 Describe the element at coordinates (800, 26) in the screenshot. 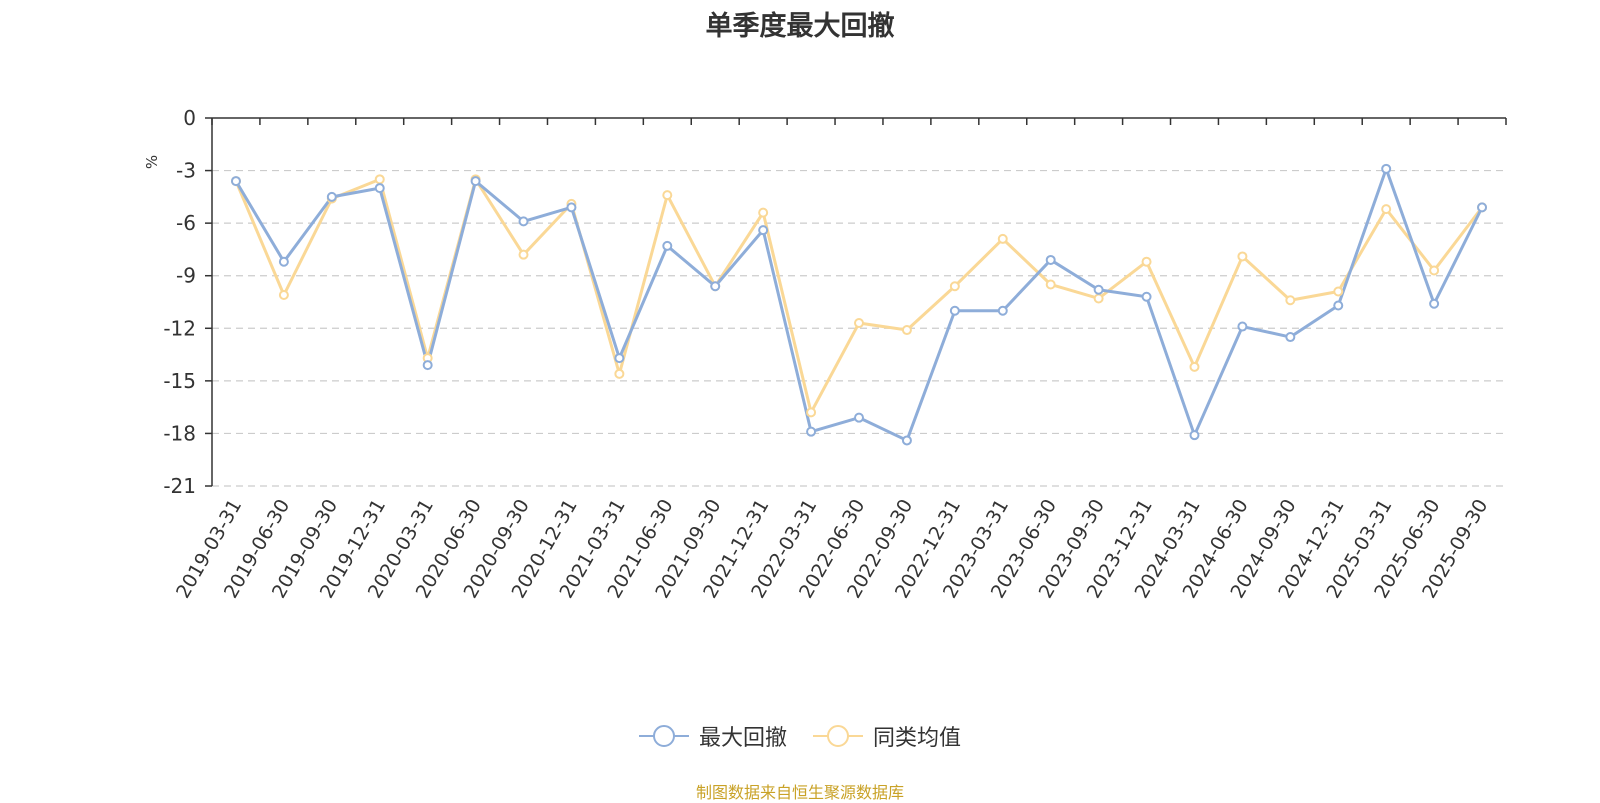

I see `chart-title: 单季度最大回撤` at that location.